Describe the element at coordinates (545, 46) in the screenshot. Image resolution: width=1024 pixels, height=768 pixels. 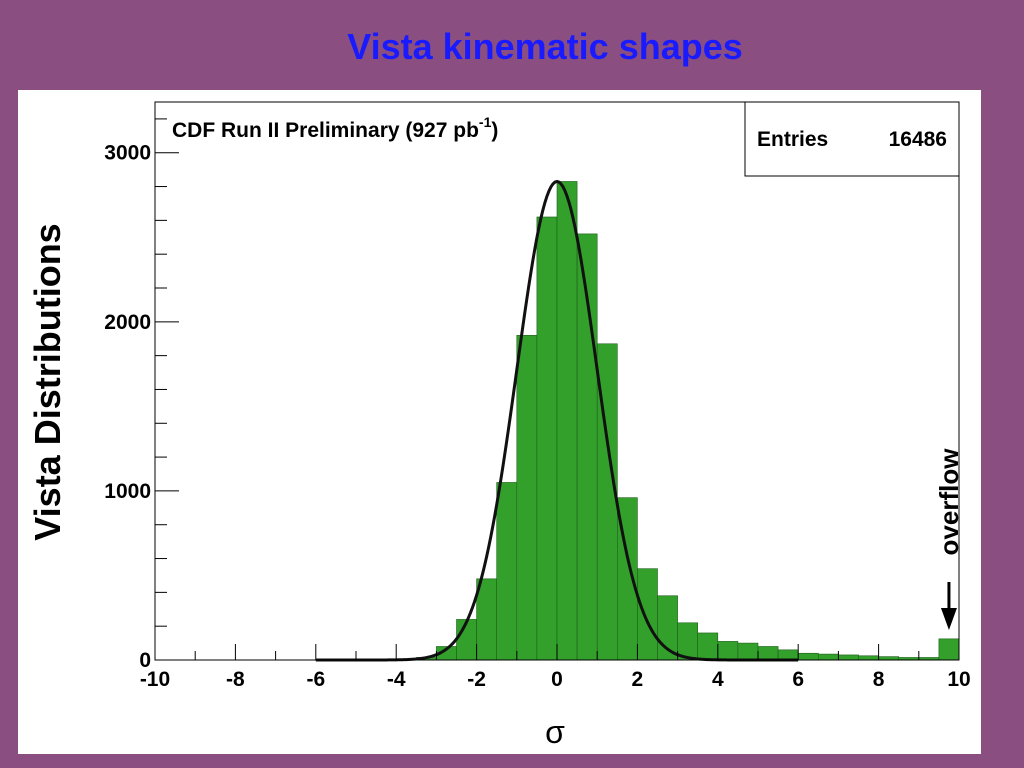
I see `slide-title: Vista kinematic shapes` at that location.